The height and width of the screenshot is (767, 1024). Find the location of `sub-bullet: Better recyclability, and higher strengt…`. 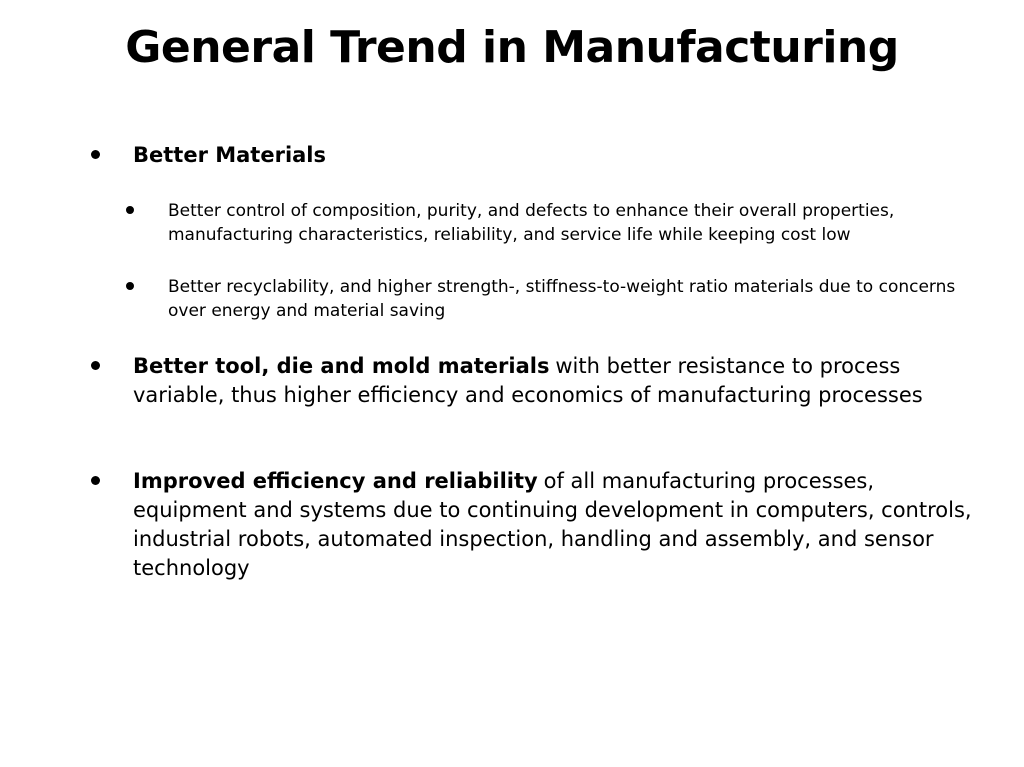

sub-bullet: Better recyclability, and higher strengt… is located at coordinates (562, 299).